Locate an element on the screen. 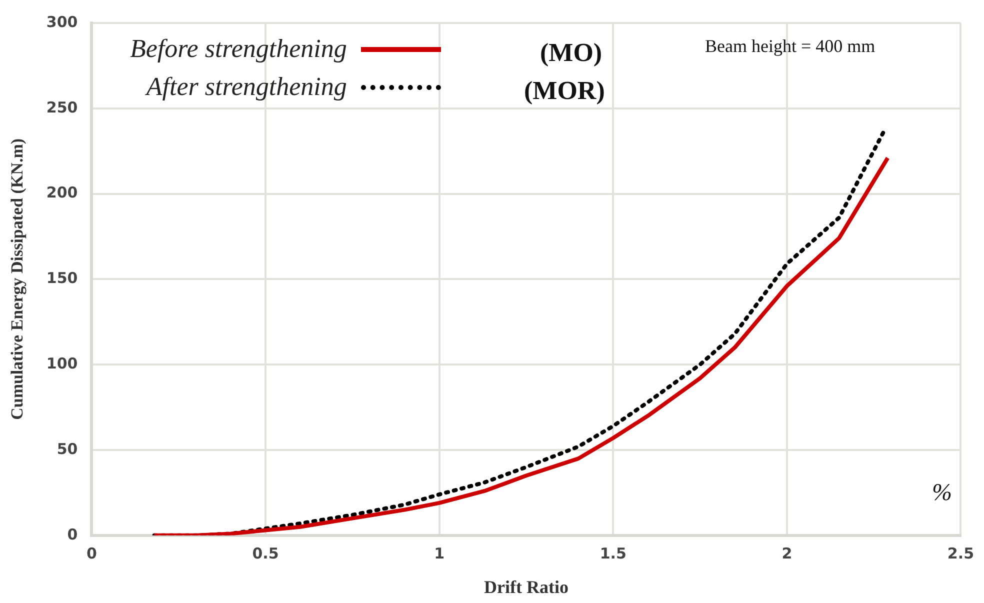 This screenshot has width=984, height=603. y-tick-label: 100 is located at coordinates (62, 363).